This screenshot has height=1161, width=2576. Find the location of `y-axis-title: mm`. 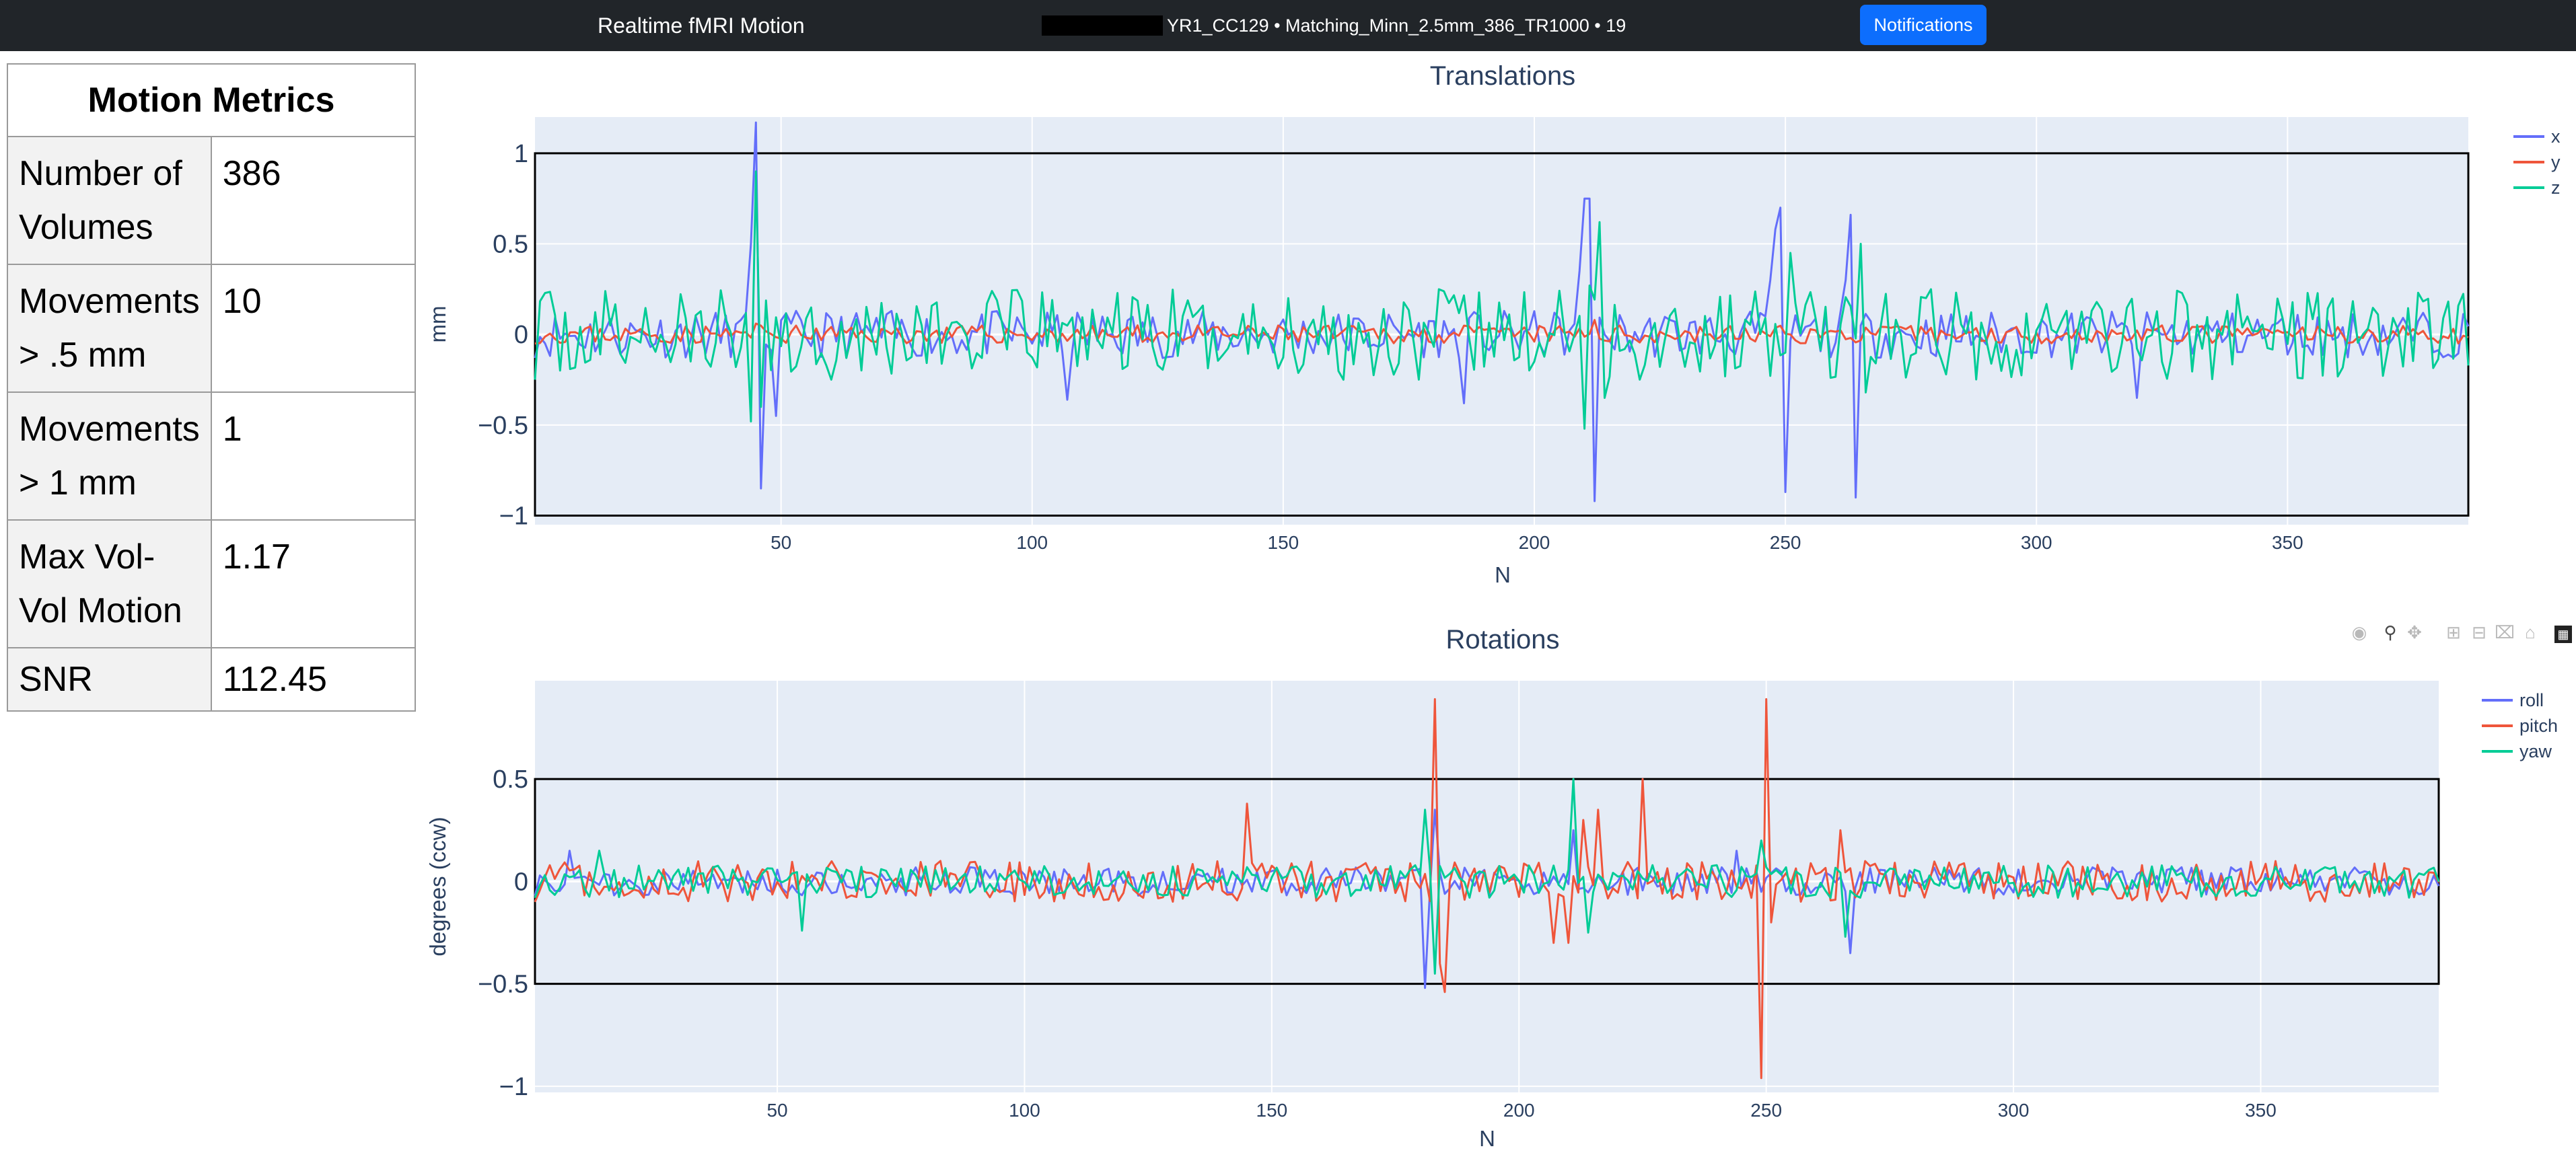

y-axis-title: mm is located at coordinates (437, 324).